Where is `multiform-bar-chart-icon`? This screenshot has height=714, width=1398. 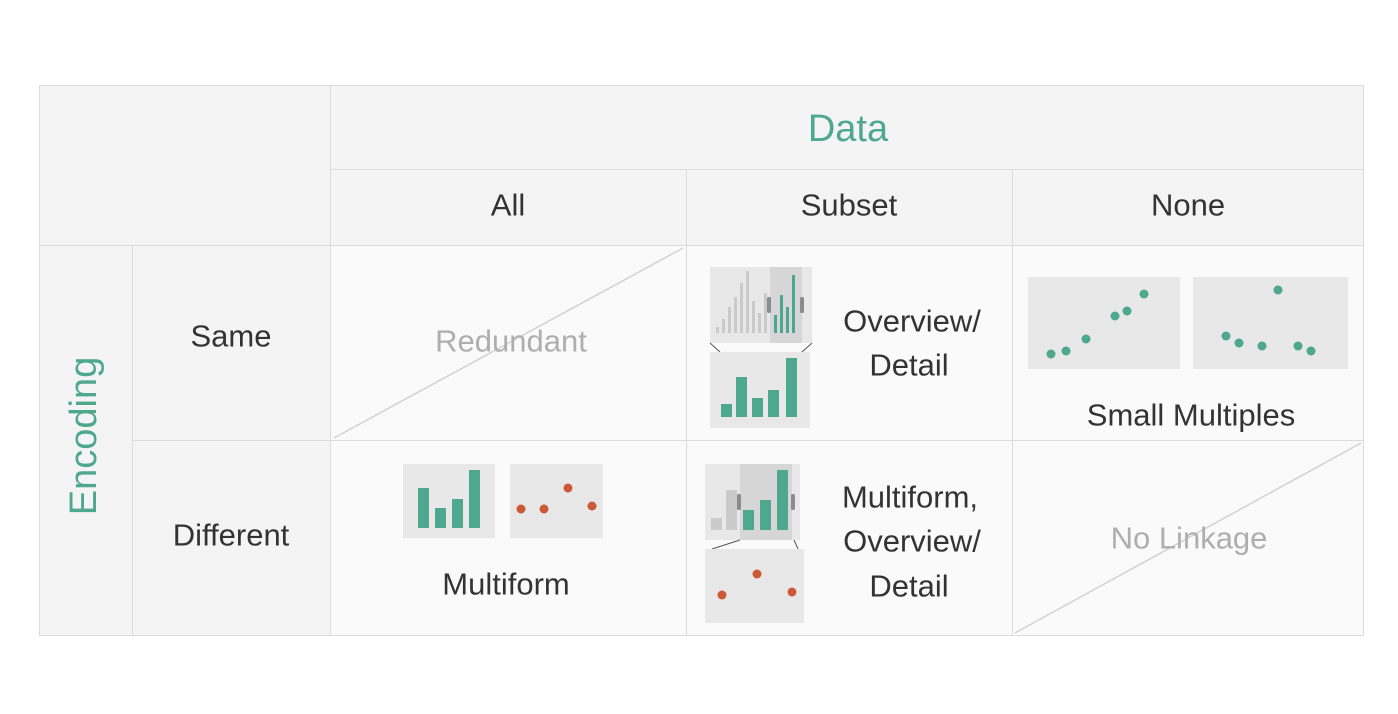
multiform-bar-chart-icon is located at coordinates (449, 501).